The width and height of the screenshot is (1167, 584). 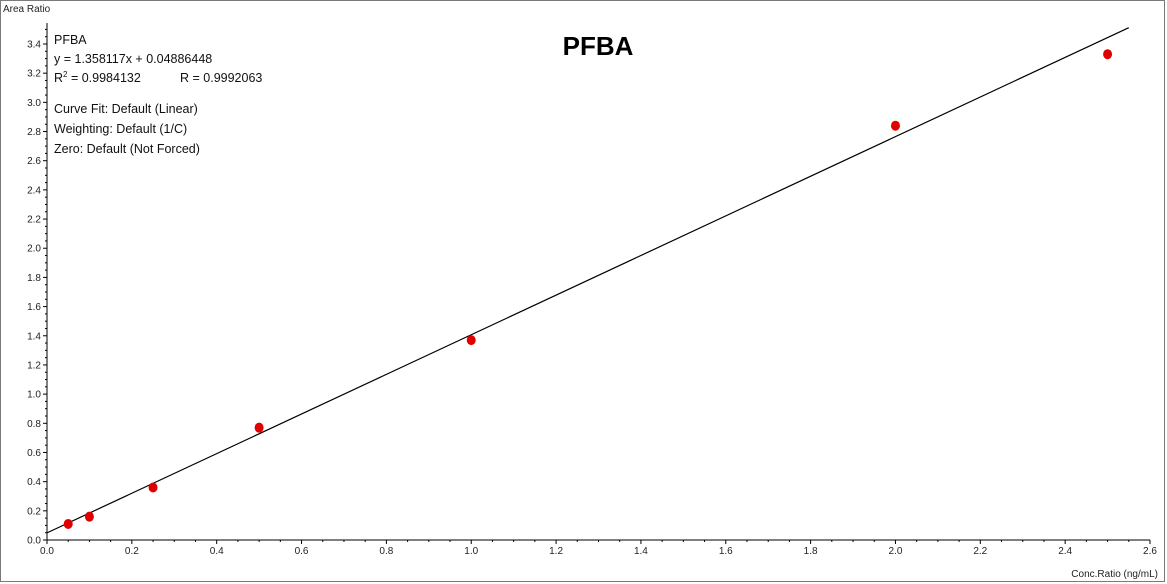 I want to click on r-value-text: R = 0.9992063, so click(x=221, y=78).